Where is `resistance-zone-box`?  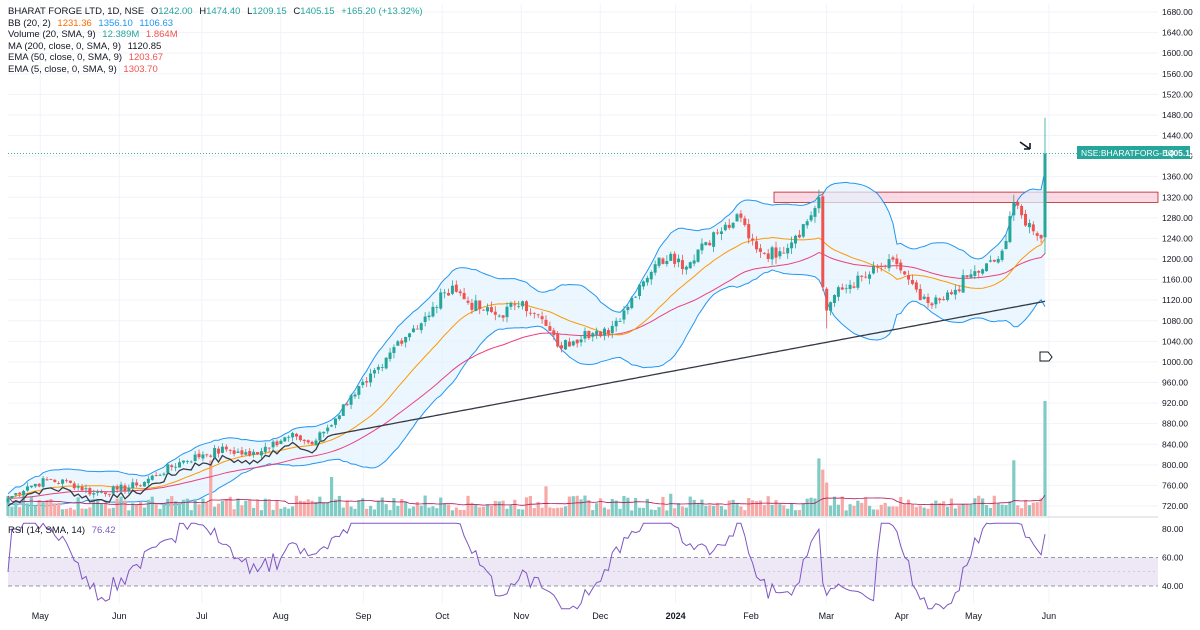 resistance-zone-box is located at coordinates (966, 197).